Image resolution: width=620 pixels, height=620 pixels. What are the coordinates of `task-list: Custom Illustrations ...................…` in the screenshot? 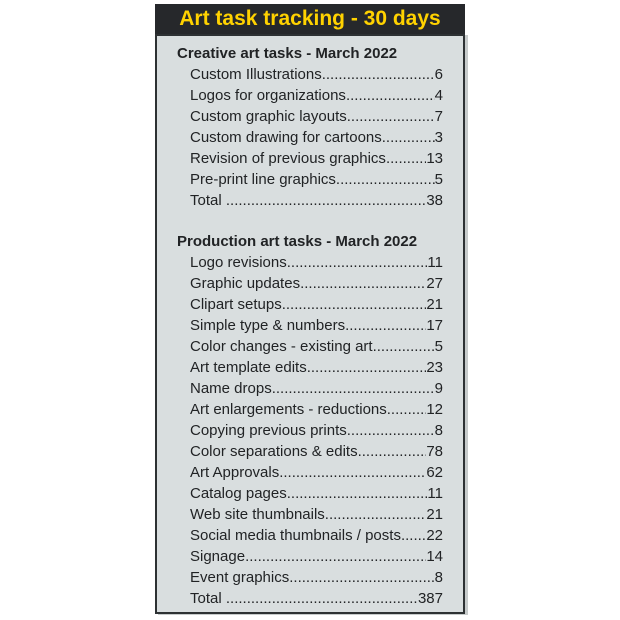 It's located at (310, 137).